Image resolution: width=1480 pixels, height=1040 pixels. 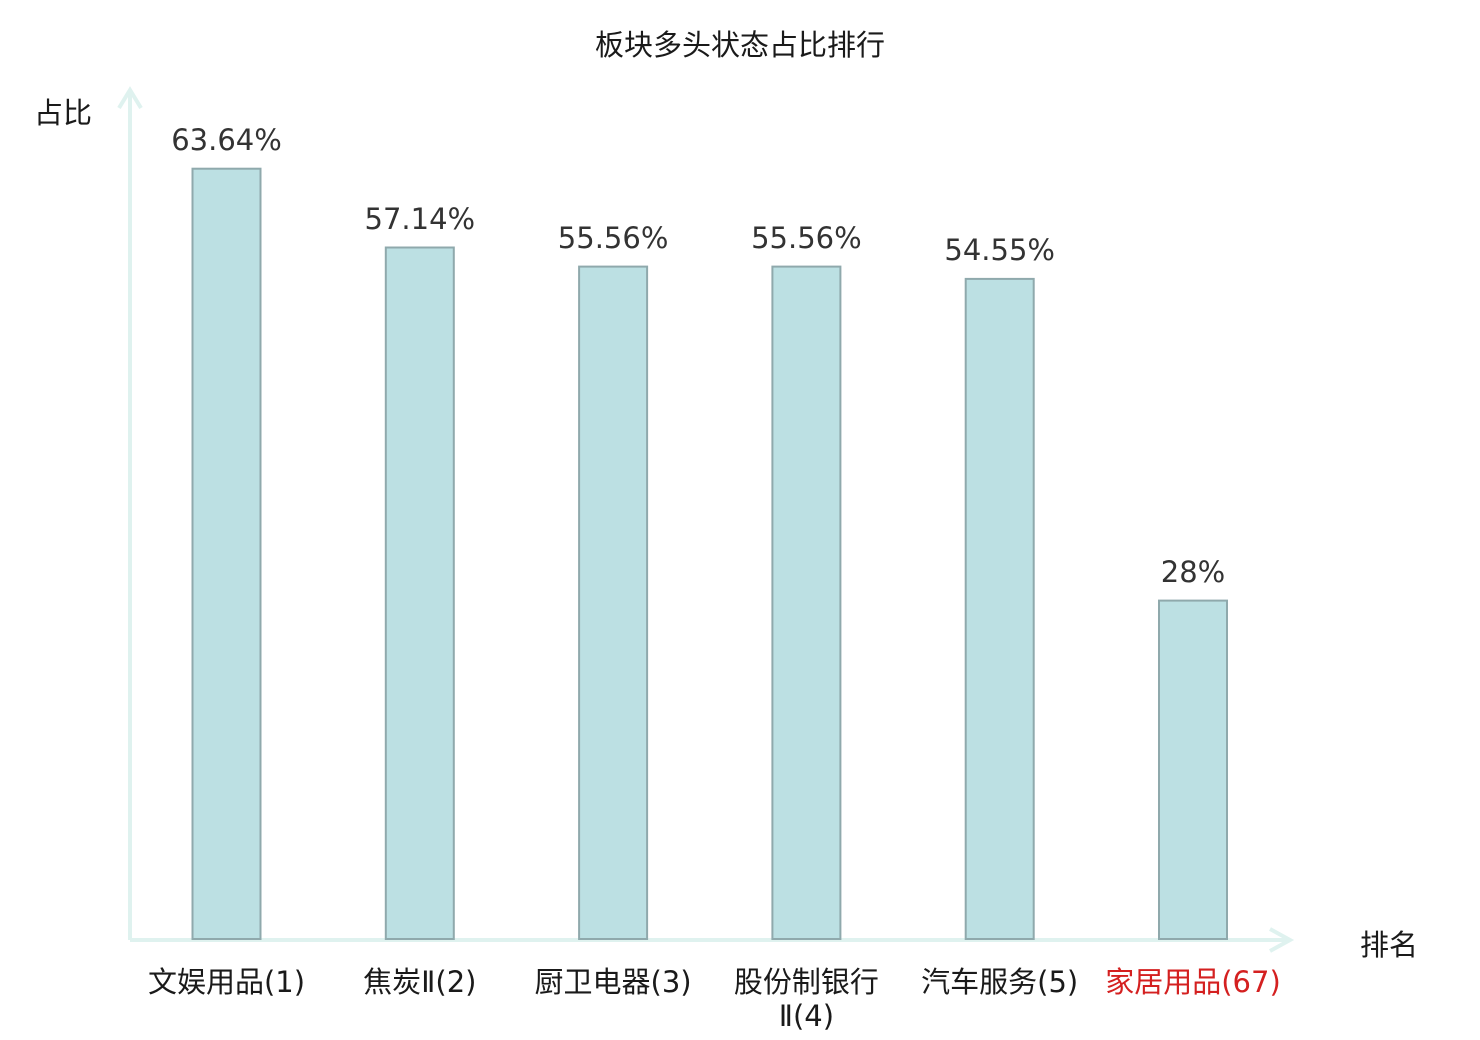 What do you see at coordinates (1193, 571) in the screenshot?
I see `bar-value-label: 28%` at bounding box center [1193, 571].